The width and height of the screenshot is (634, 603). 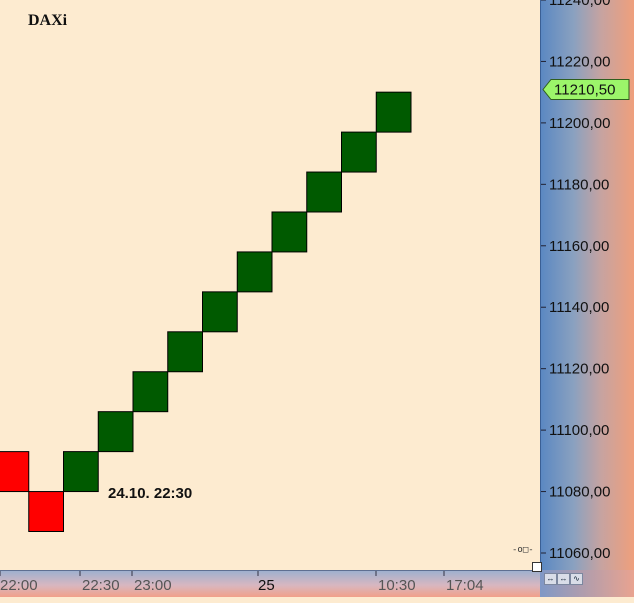 I want to click on resize-handle-icon, so click(x=537, y=567).